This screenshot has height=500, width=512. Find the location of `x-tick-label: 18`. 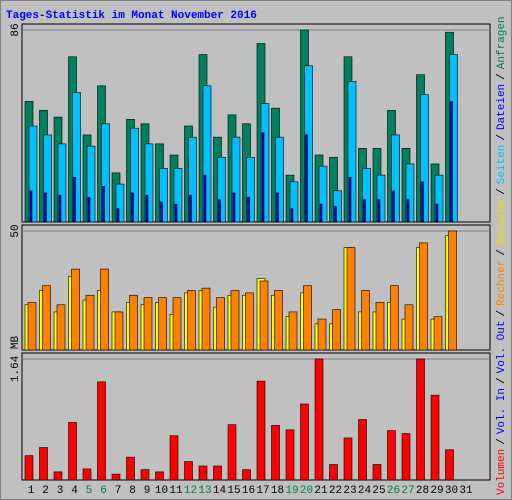

x-tick-label: 18 is located at coordinates (277, 491).